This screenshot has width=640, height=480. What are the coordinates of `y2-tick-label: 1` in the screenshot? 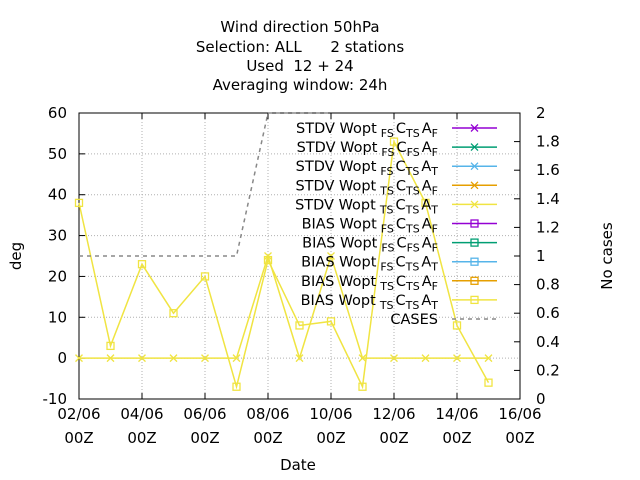 It's located at (541, 256).